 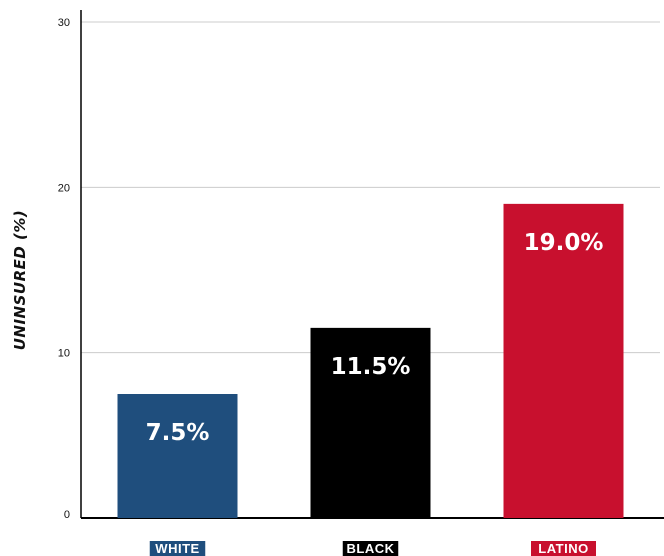 I want to click on x-axis-labels: WHITE BLACK LATINO, so click(x=372, y=548).